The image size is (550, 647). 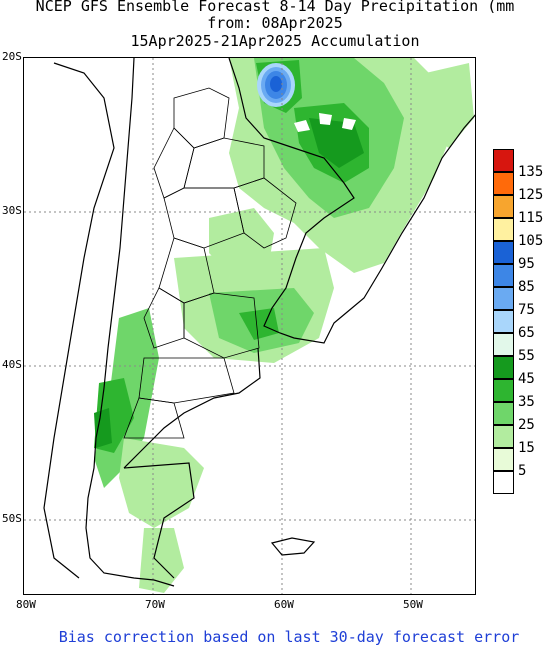 I want to click on legend-label: 135, so click(x=531, y=172).